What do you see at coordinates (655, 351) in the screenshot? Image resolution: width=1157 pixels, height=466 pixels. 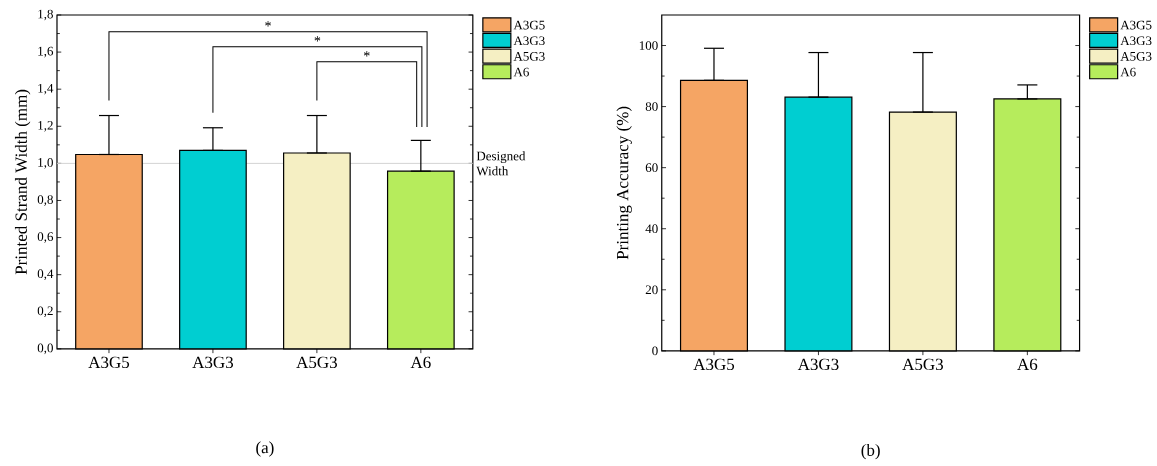 I see `y-tick-label: 0` at bounding box center [655, 351].